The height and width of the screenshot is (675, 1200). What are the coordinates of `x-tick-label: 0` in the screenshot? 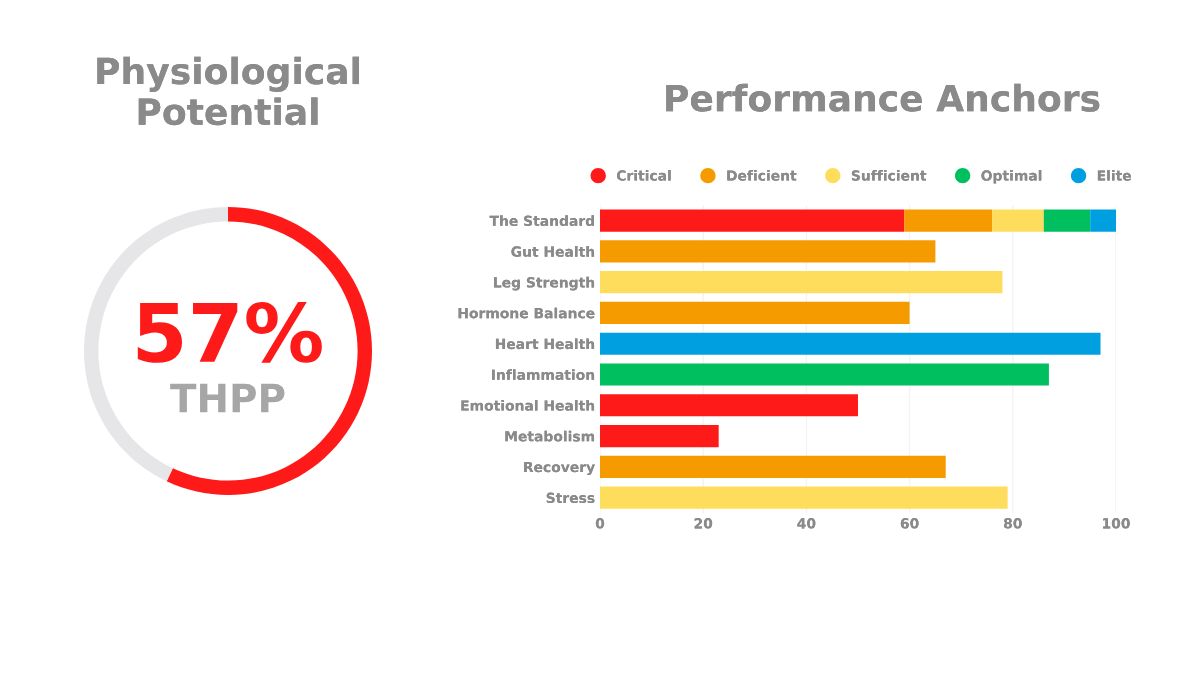 It's located at (600, 523).